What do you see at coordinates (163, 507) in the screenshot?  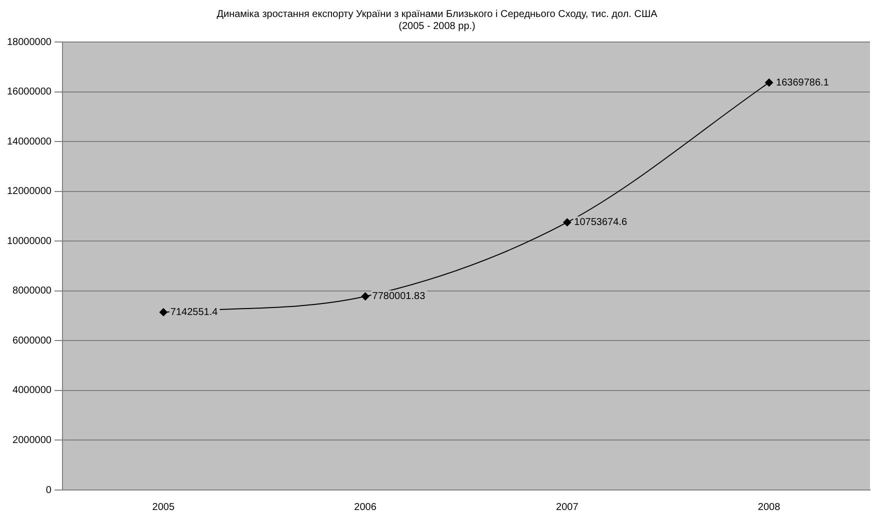 I see `x-tick-label: 2005` at bounding box center [163, 507].